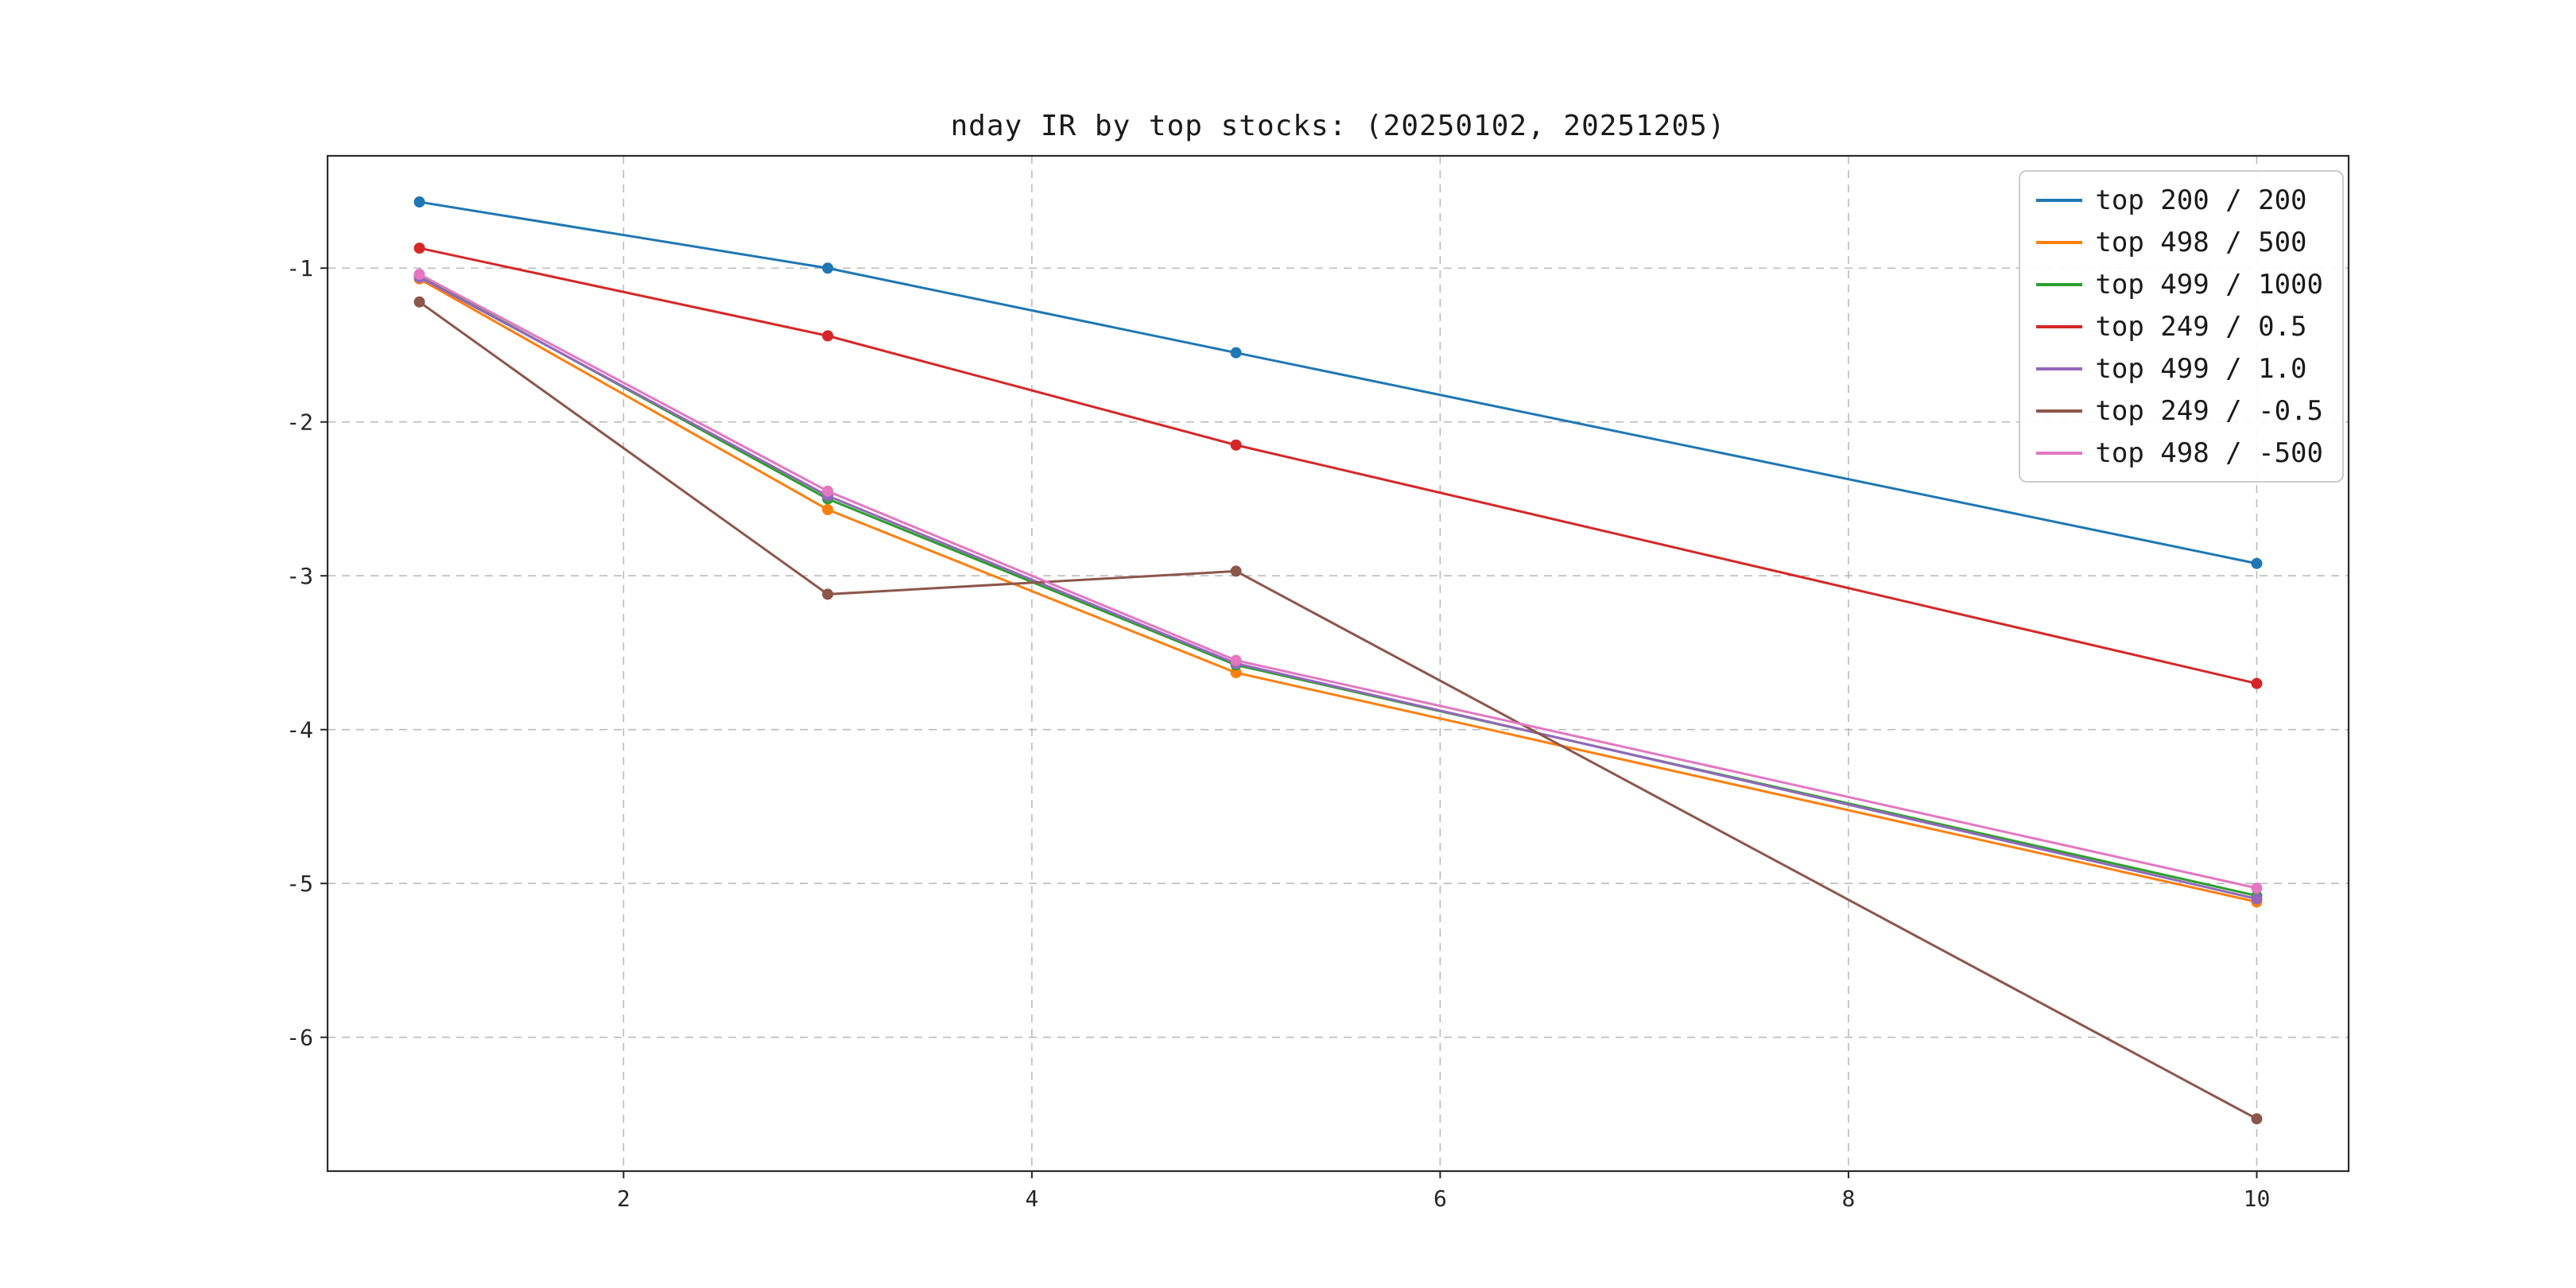 This screenshot has height=1288, width=2576. Describe the element at coordinates (2209, 284) in the screenshot. I see `legend-label: top 499 / 1000` at that location.